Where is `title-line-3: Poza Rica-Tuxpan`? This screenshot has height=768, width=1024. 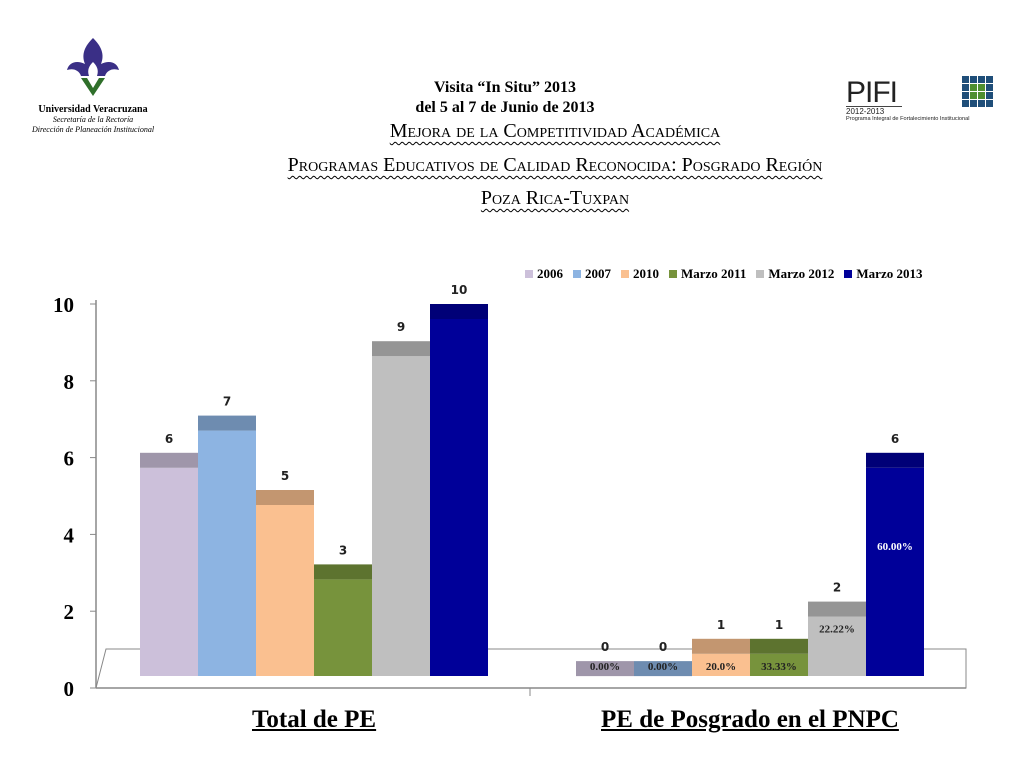
title-line-3: Poza Rica-Tuxpan is located at coordinates (555, 198).